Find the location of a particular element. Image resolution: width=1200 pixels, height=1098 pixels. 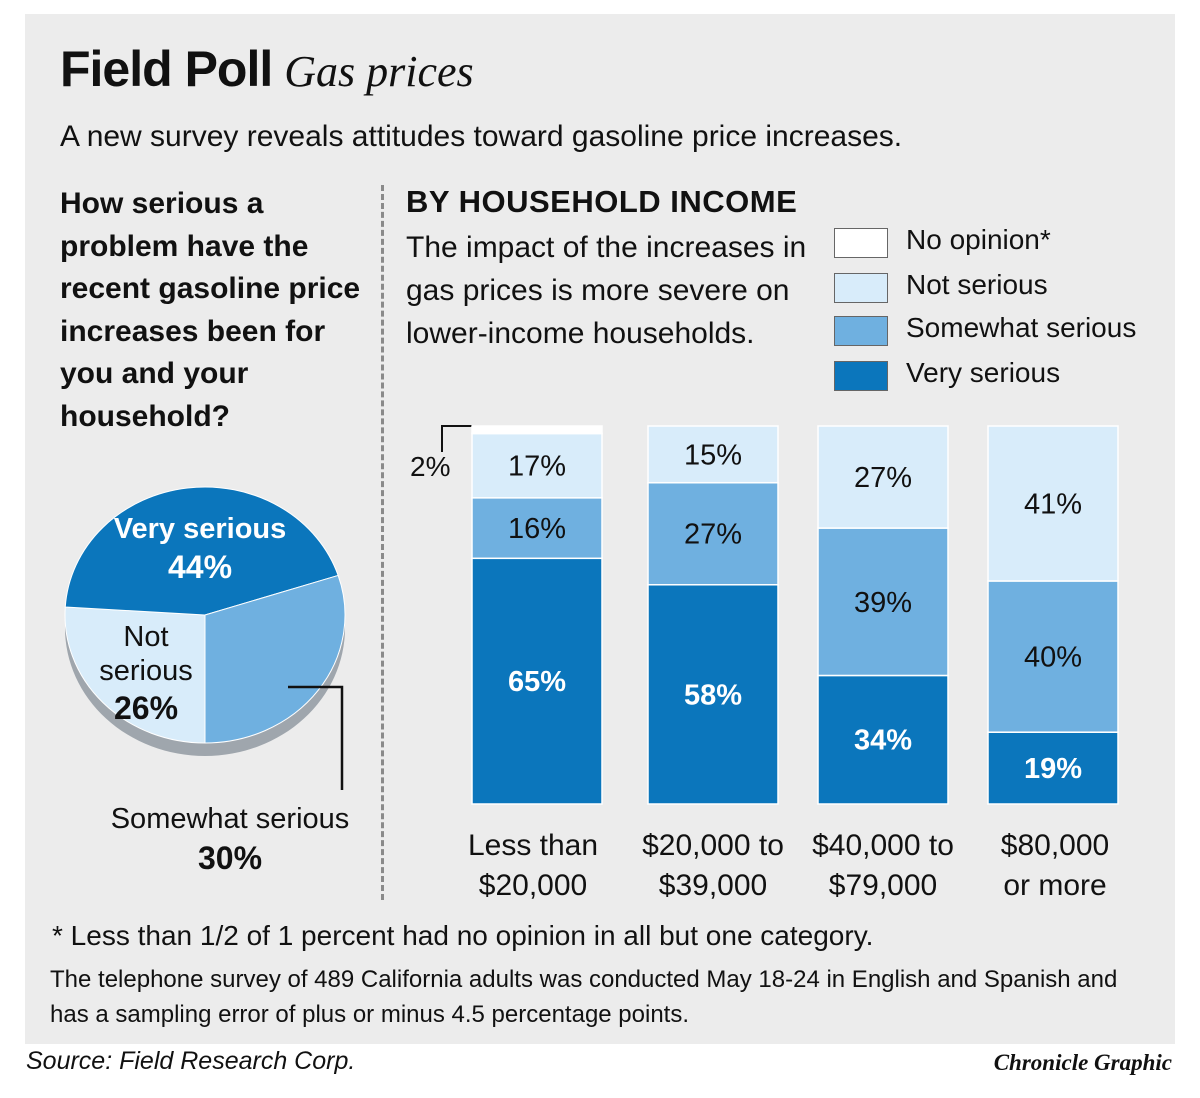

category-label-line1: Less than is located at coordinates (533, 845).